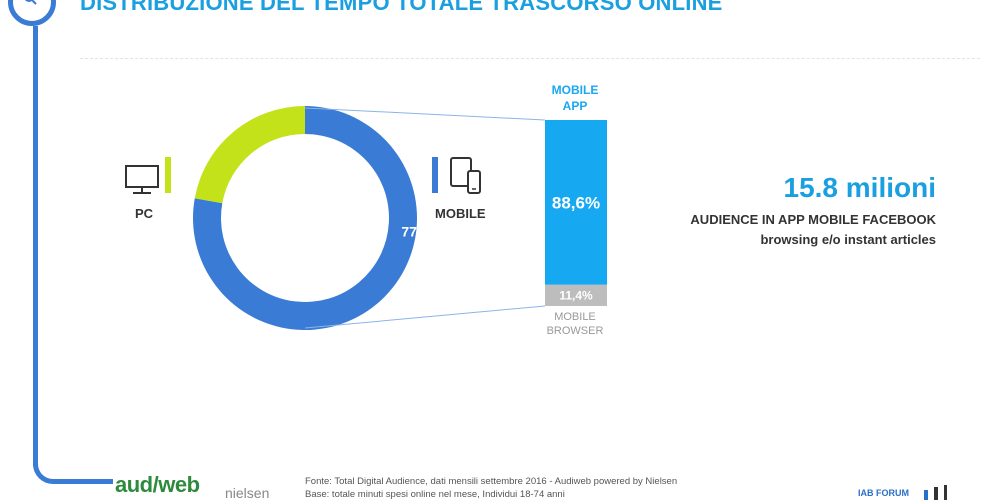 The image size is (1000, 501). I want to click on timeline-line, so click(35, 246).